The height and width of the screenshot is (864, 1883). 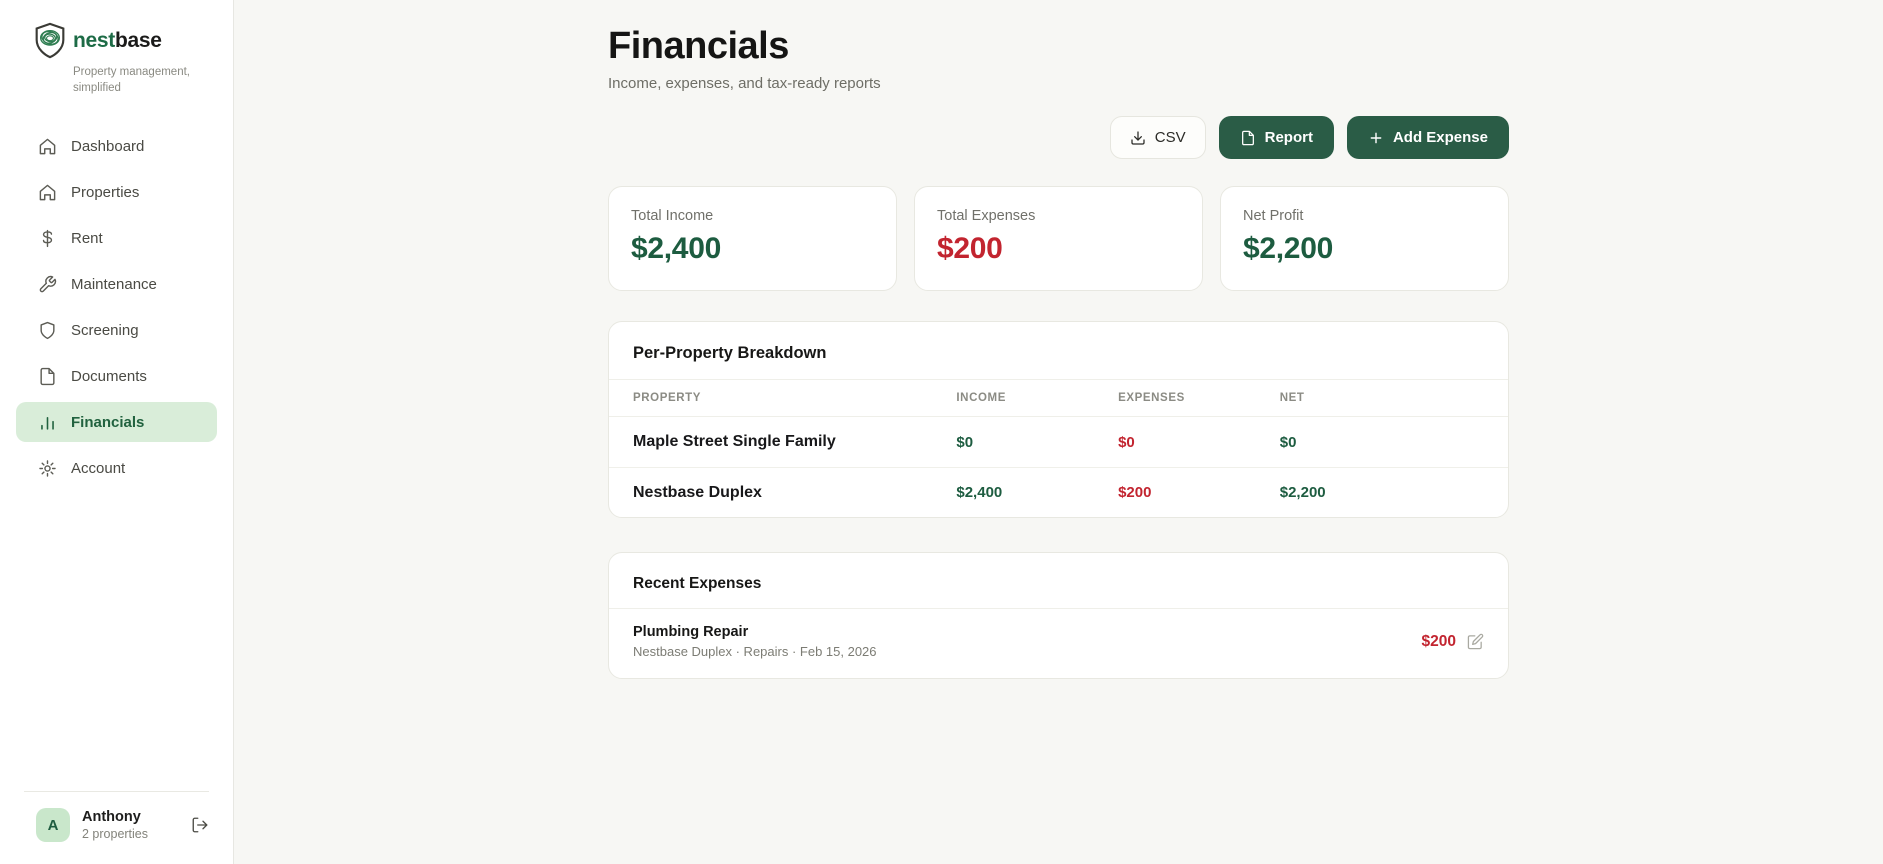 I want to click on sidebar-item-label: Account, so click(x=98, y=468).